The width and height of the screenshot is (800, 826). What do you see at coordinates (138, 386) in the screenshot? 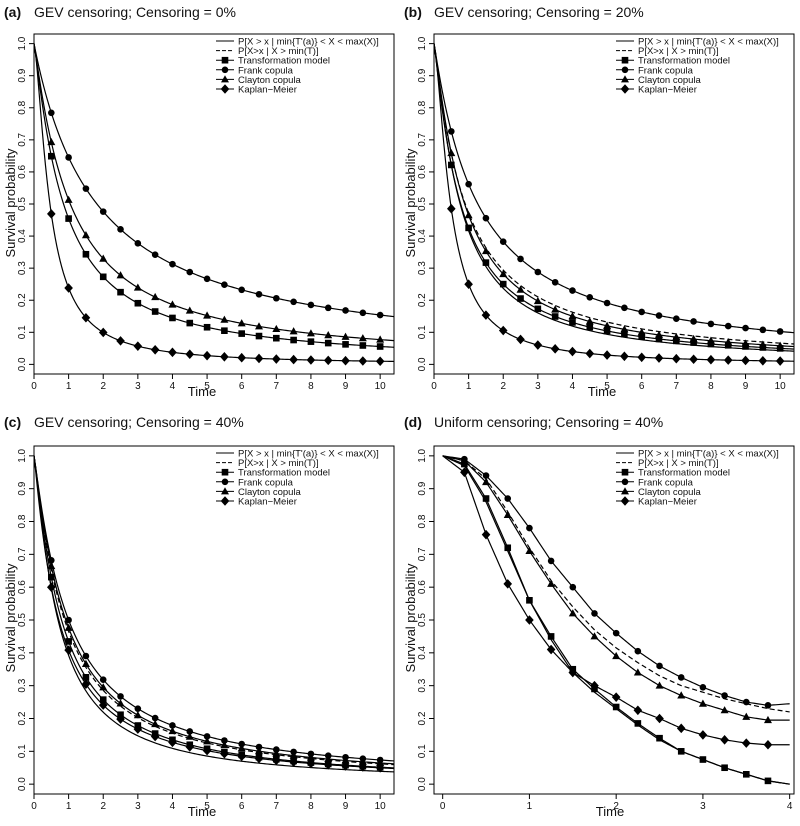
I see `x-tick-label: 3` at bounding box center [138, 386].